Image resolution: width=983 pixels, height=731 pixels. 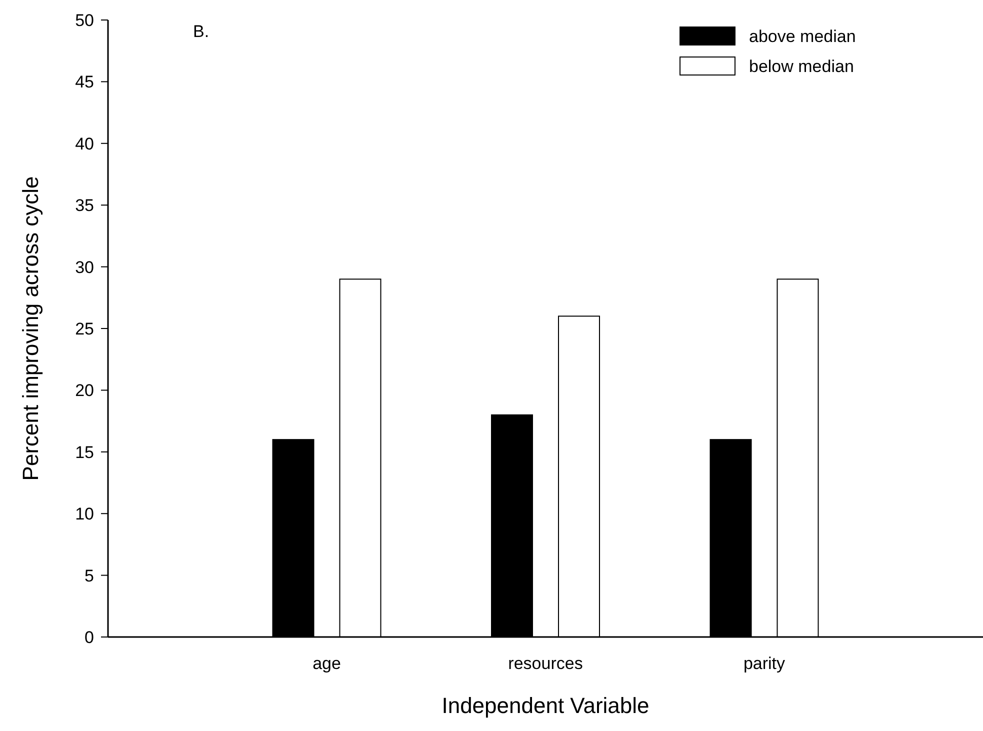 What do you see at coordinates (89, 576) in the screenshot?
I see `y-tick-label: 5` at bounding box center [89, 576].